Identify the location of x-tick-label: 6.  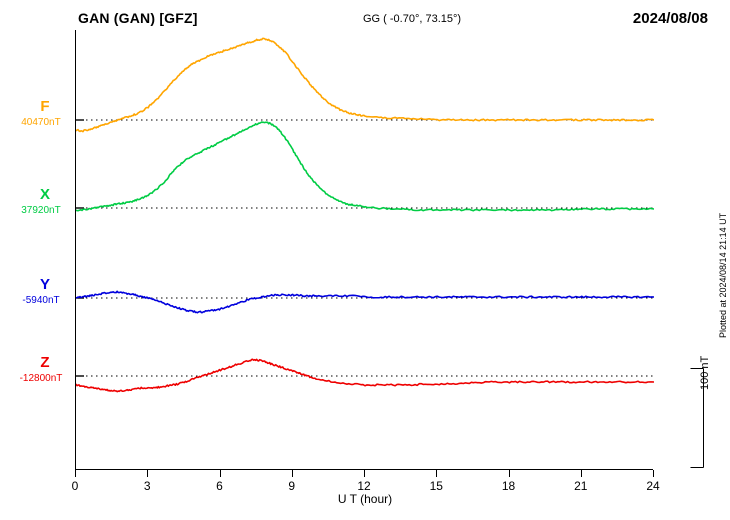
(219, 486).